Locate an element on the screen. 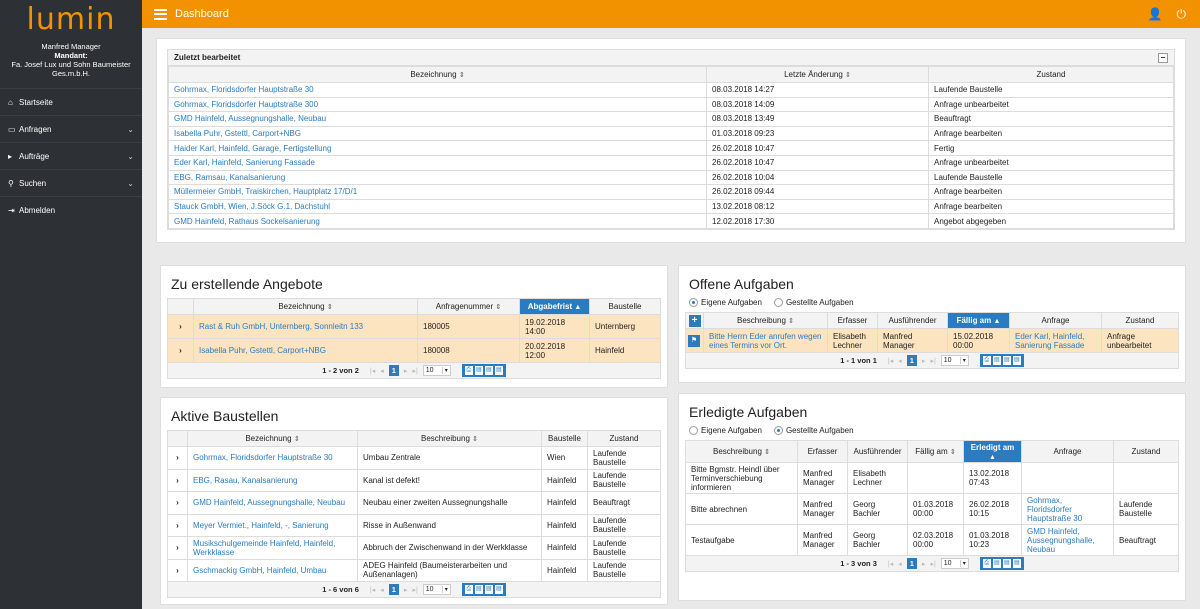  nav-auftraege: ▸ Aufträge ⌄ is located at coordinates (71, 155).